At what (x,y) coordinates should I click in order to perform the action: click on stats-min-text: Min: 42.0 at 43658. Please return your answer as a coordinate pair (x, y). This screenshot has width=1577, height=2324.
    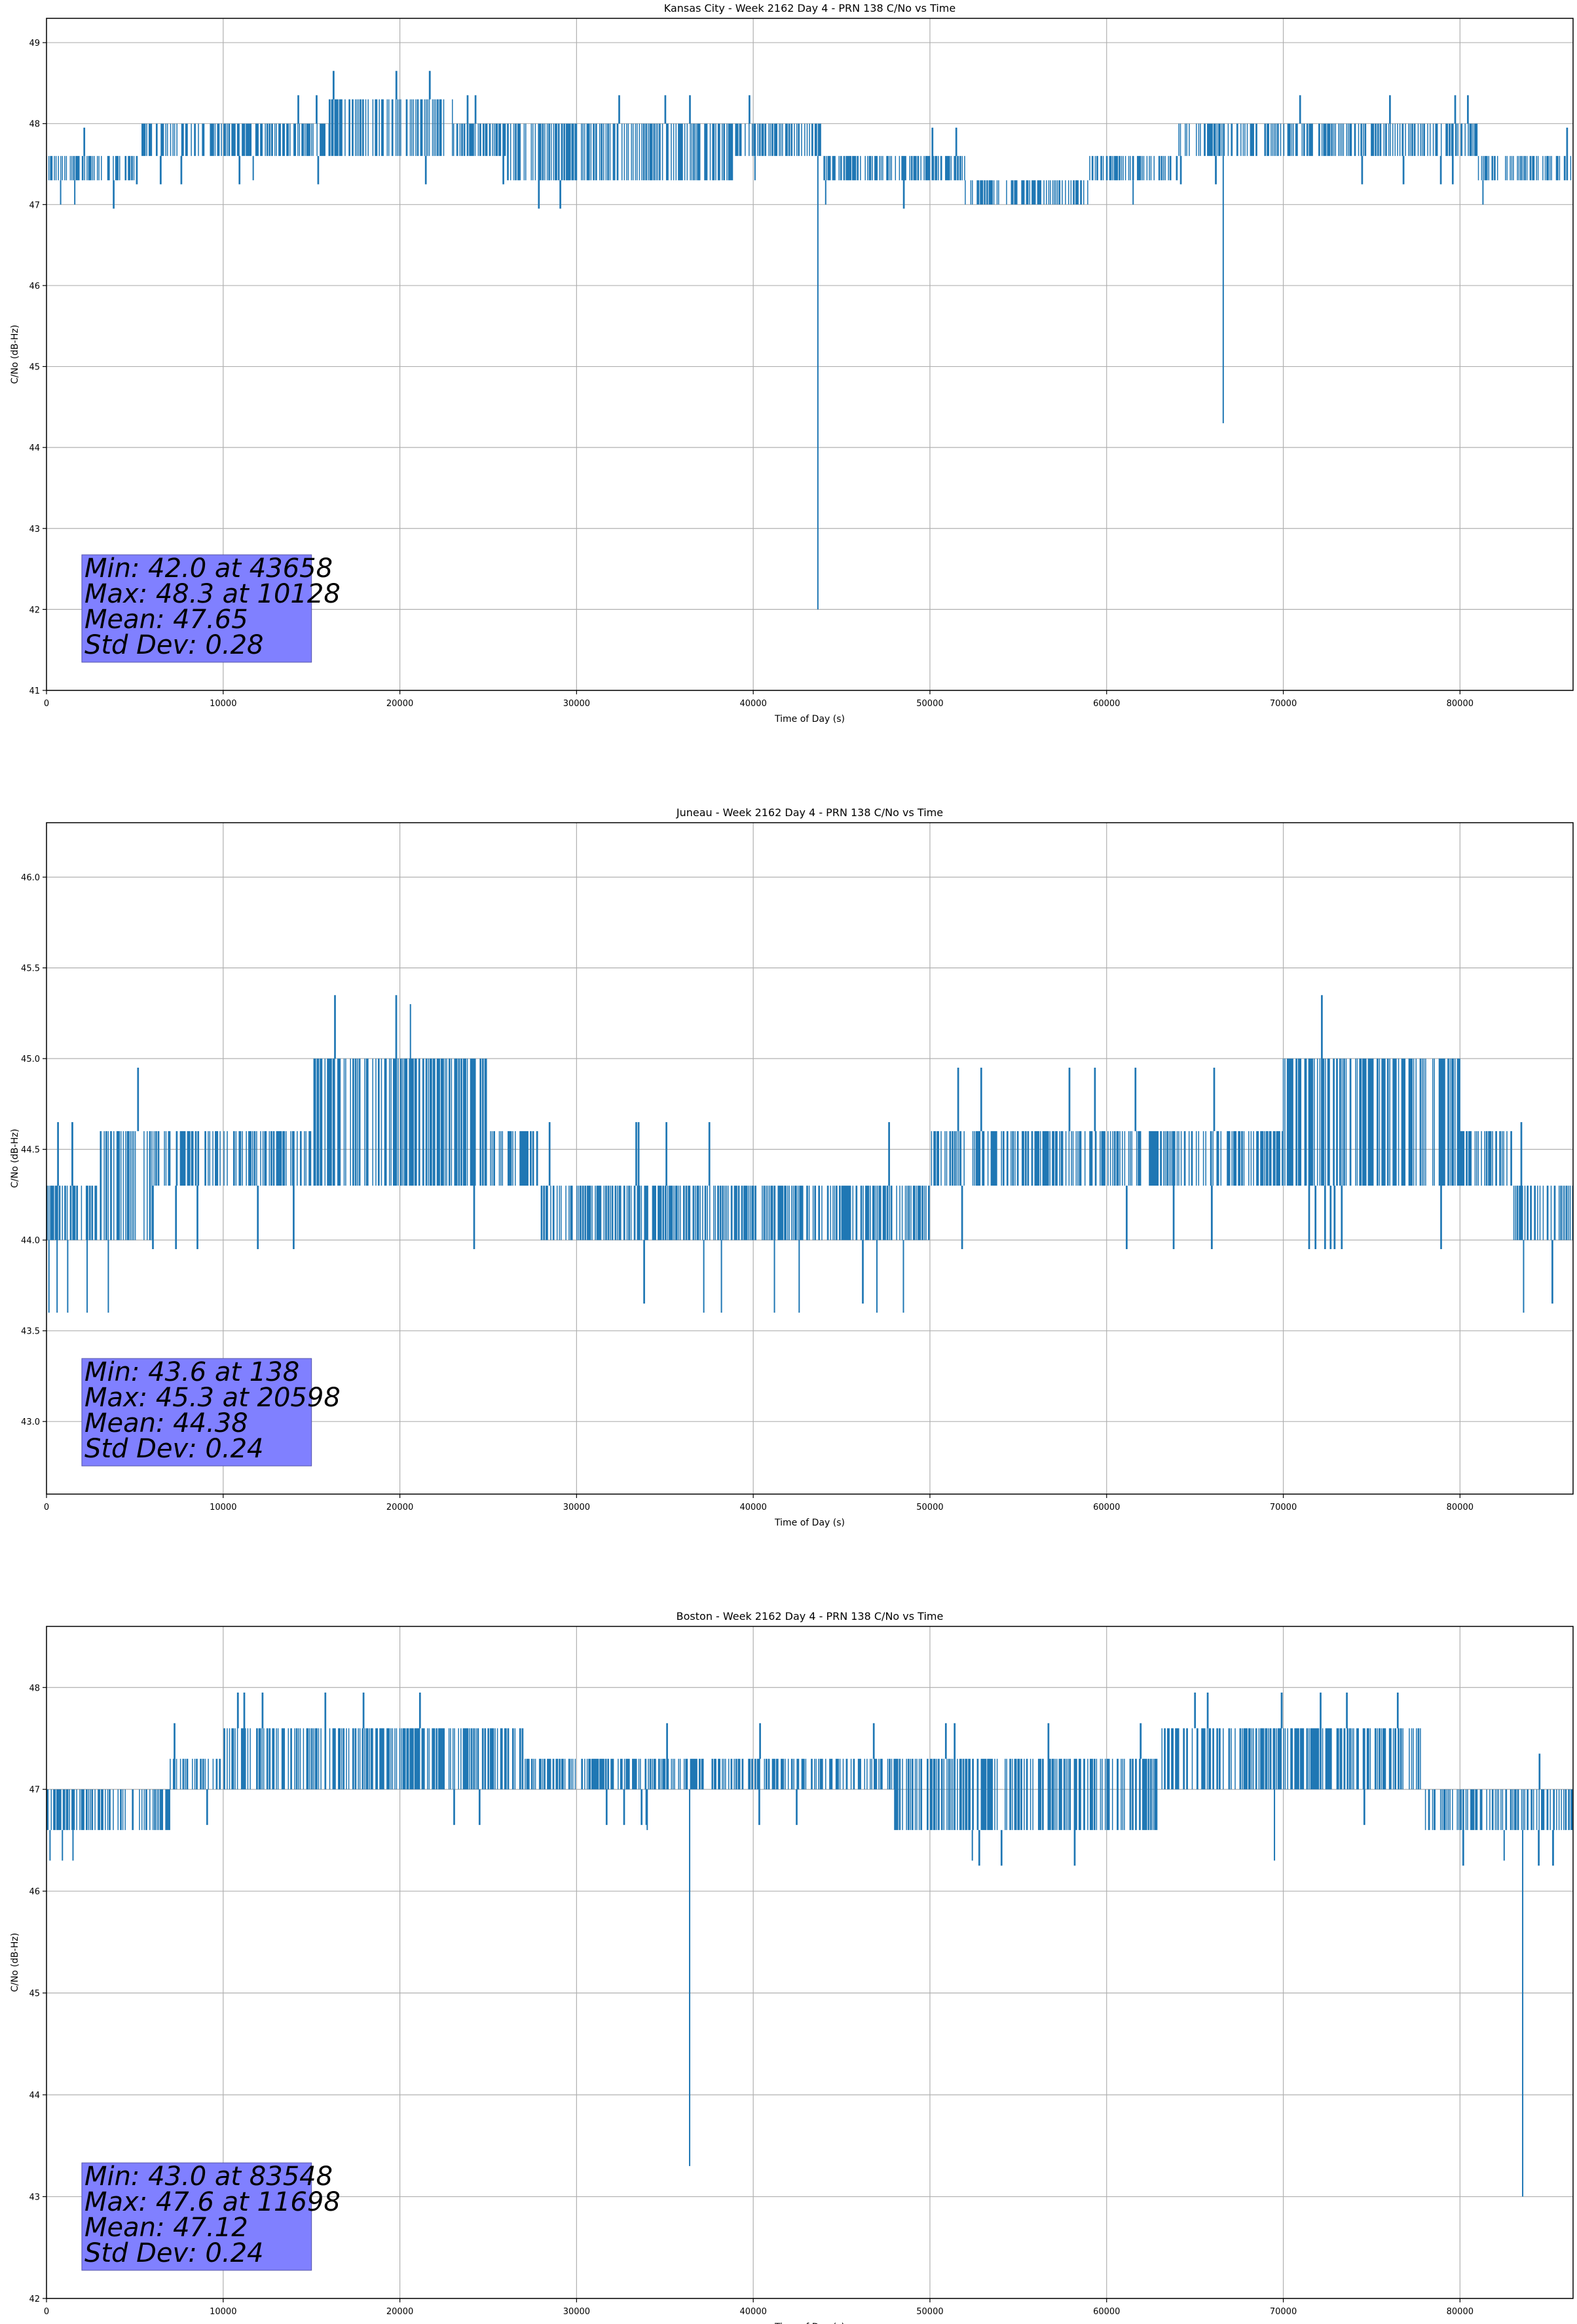
    Looking at the image, I should click on (208, 568).